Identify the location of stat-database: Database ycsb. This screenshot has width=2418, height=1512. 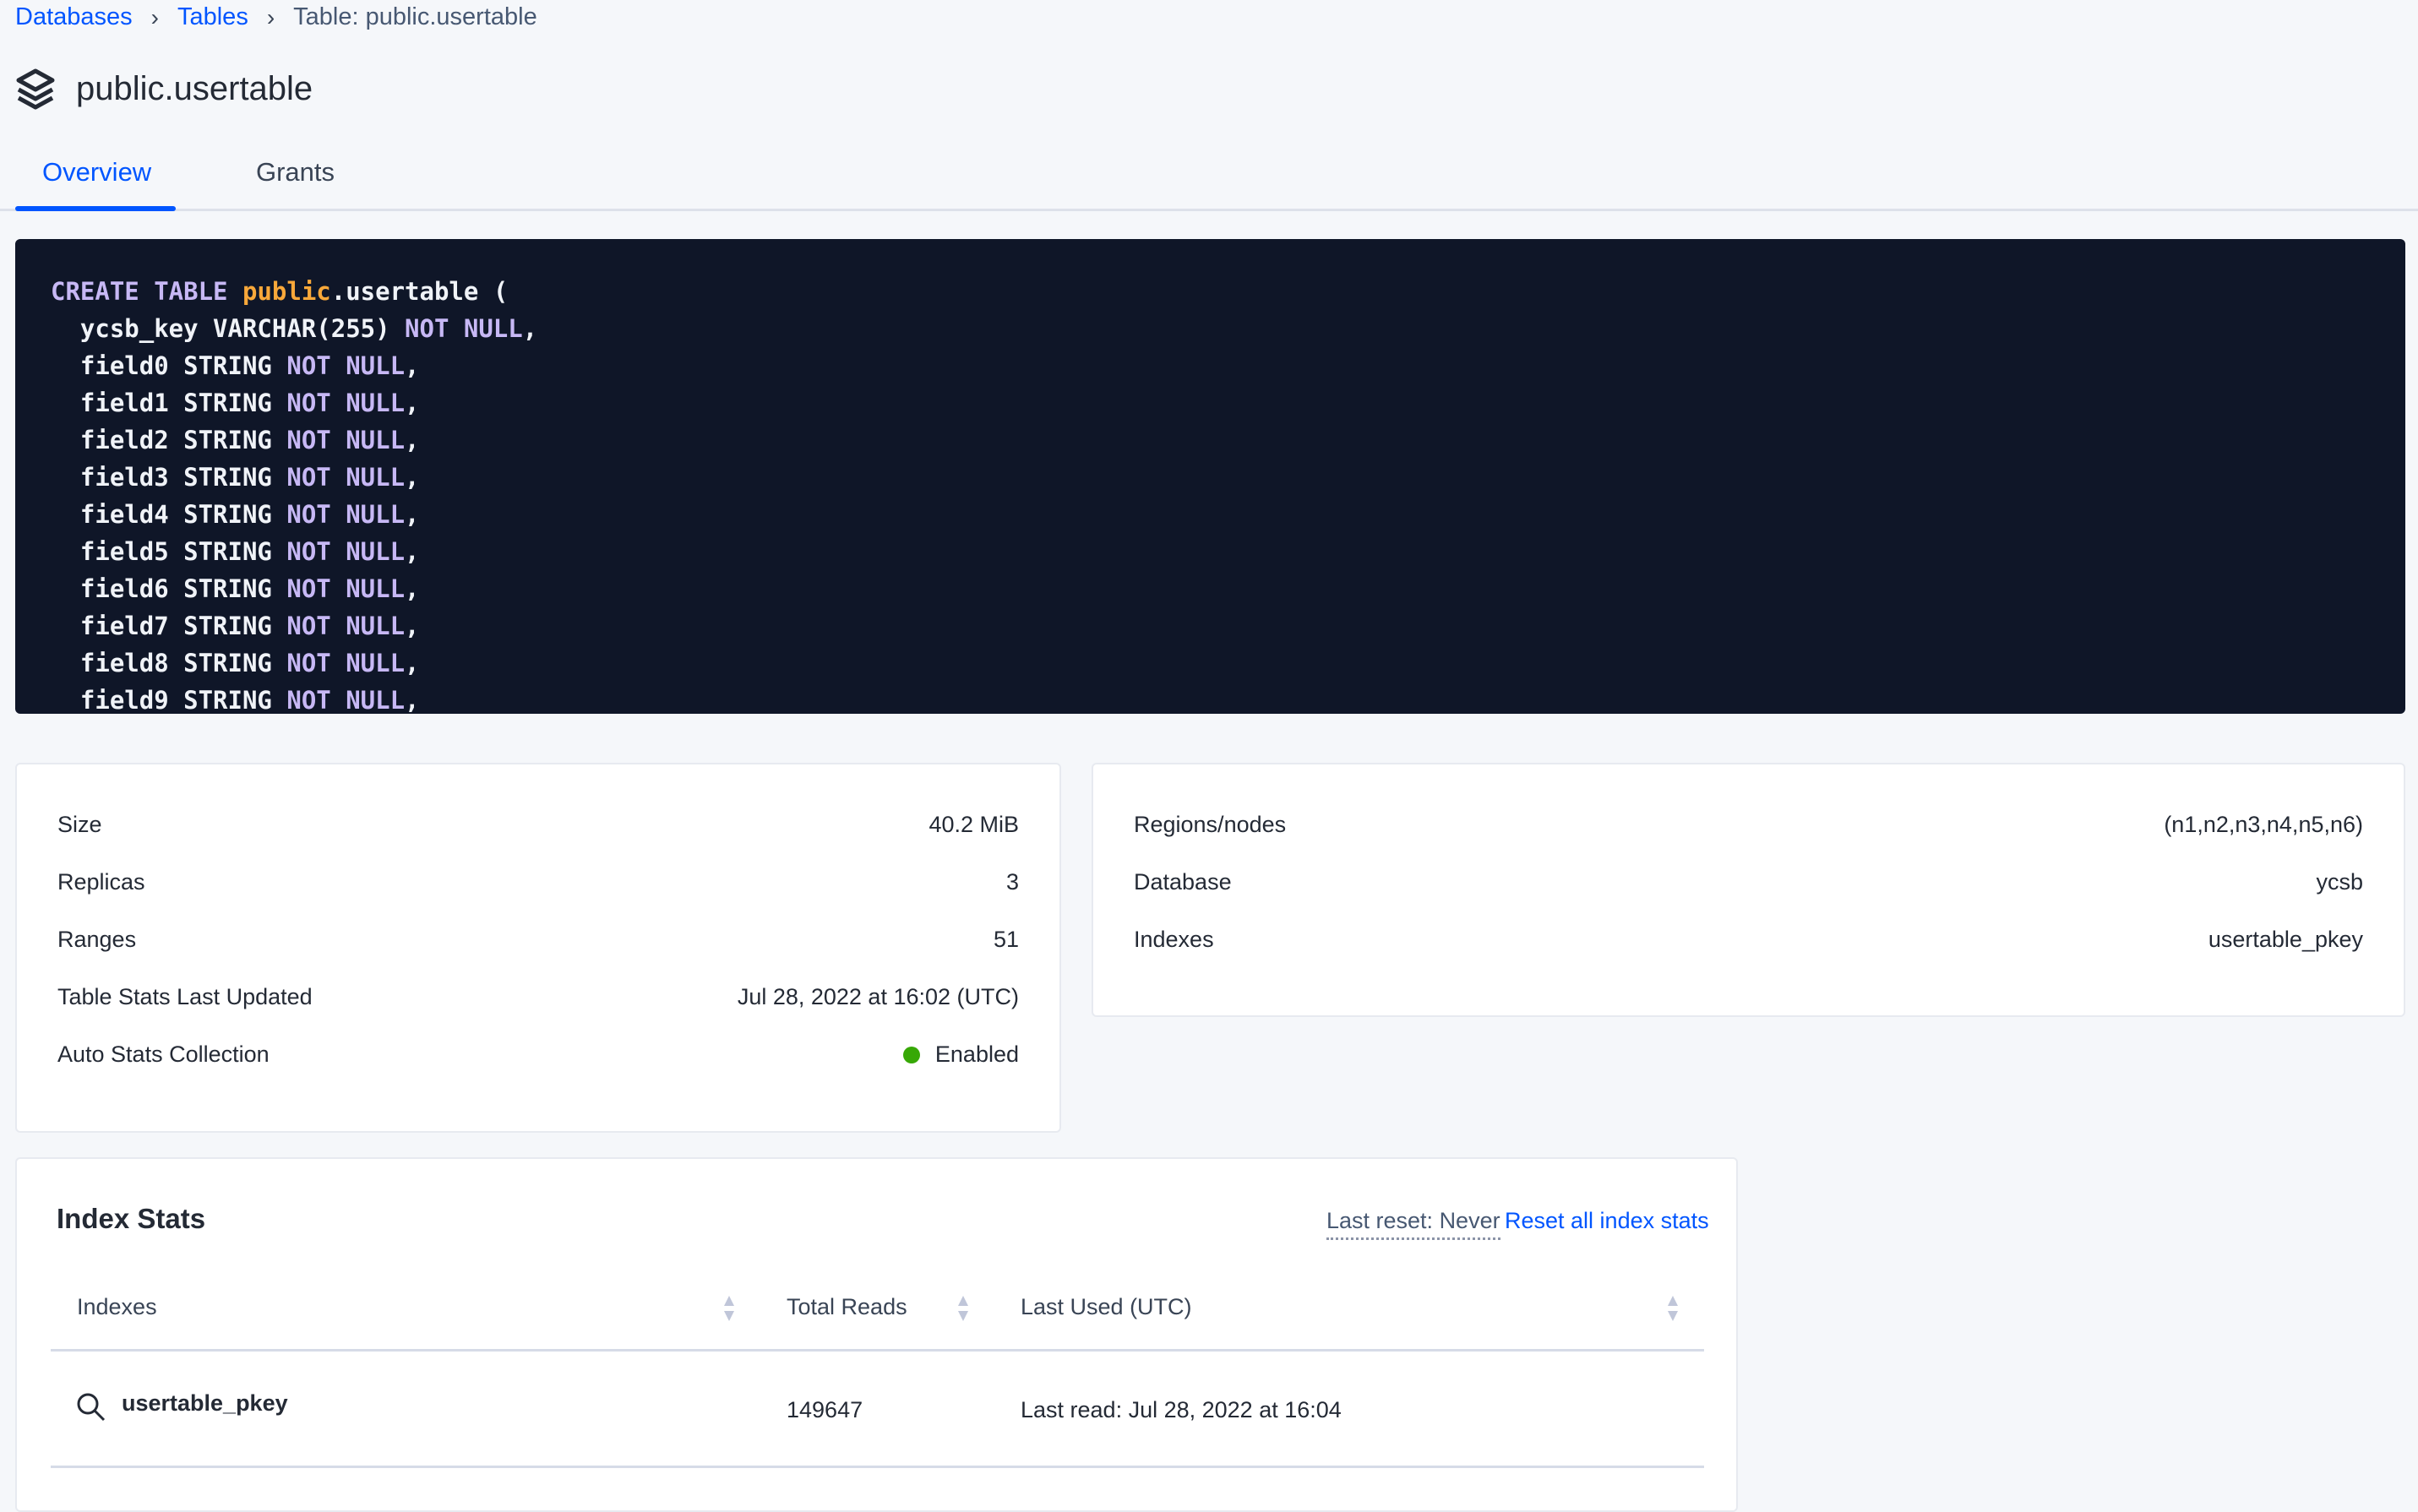
(1748, 882).